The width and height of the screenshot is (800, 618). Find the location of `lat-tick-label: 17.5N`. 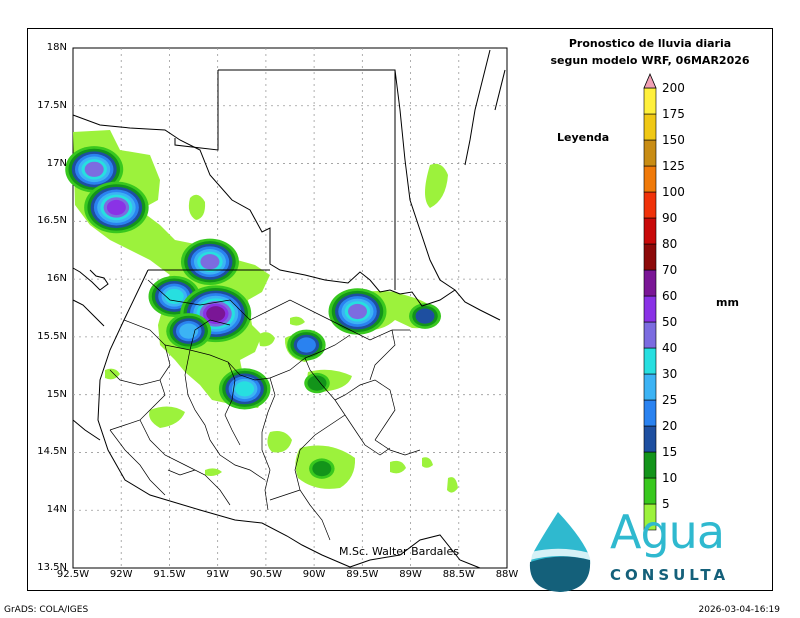

lat-tick-label: 17.5N is located at coordinates (52, 105).